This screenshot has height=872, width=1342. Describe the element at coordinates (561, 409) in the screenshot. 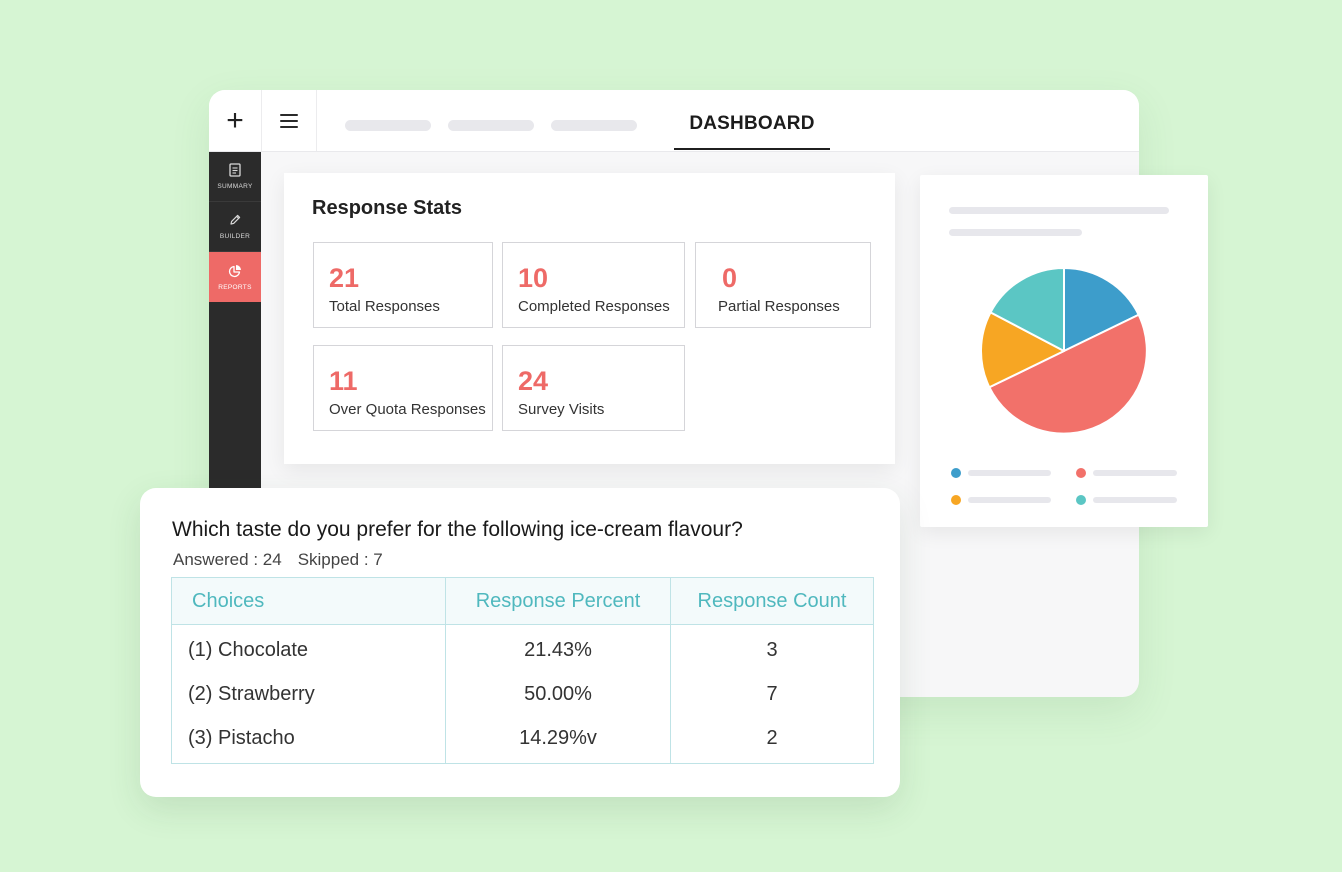

I see `stat-label: Survey Visits` at that location.